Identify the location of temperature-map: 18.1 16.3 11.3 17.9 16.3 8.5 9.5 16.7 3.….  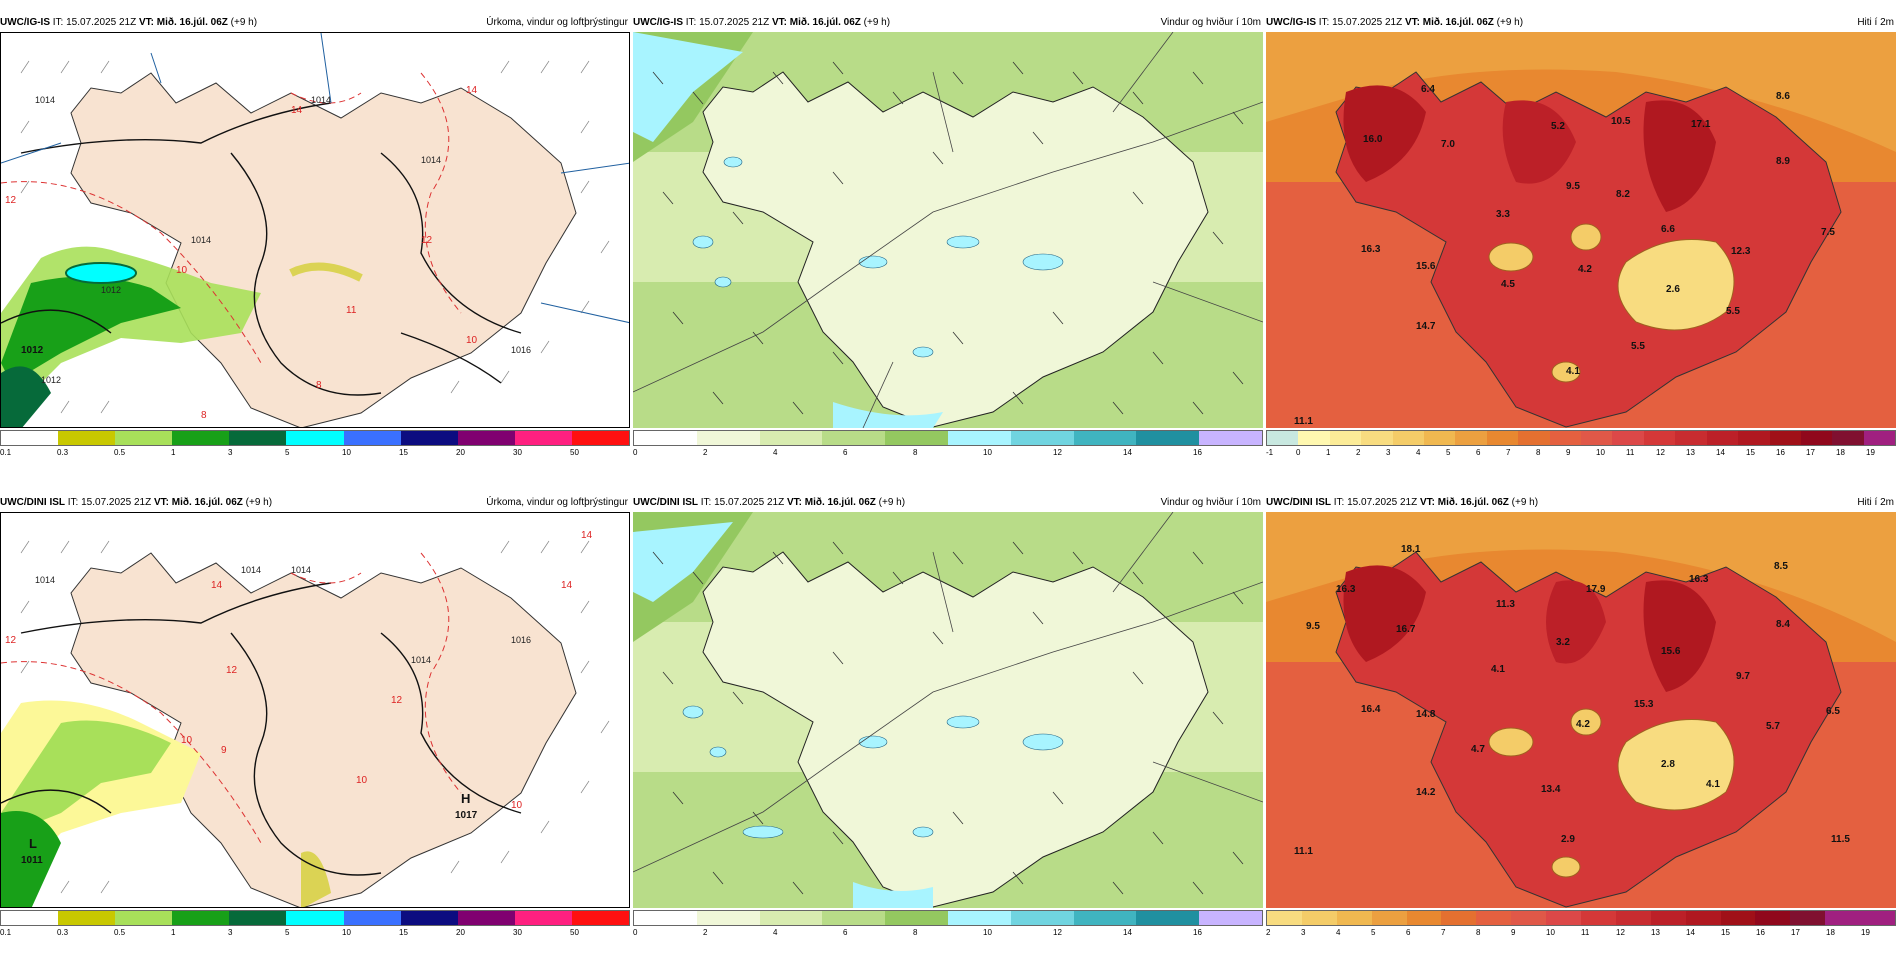
(1581, 710).